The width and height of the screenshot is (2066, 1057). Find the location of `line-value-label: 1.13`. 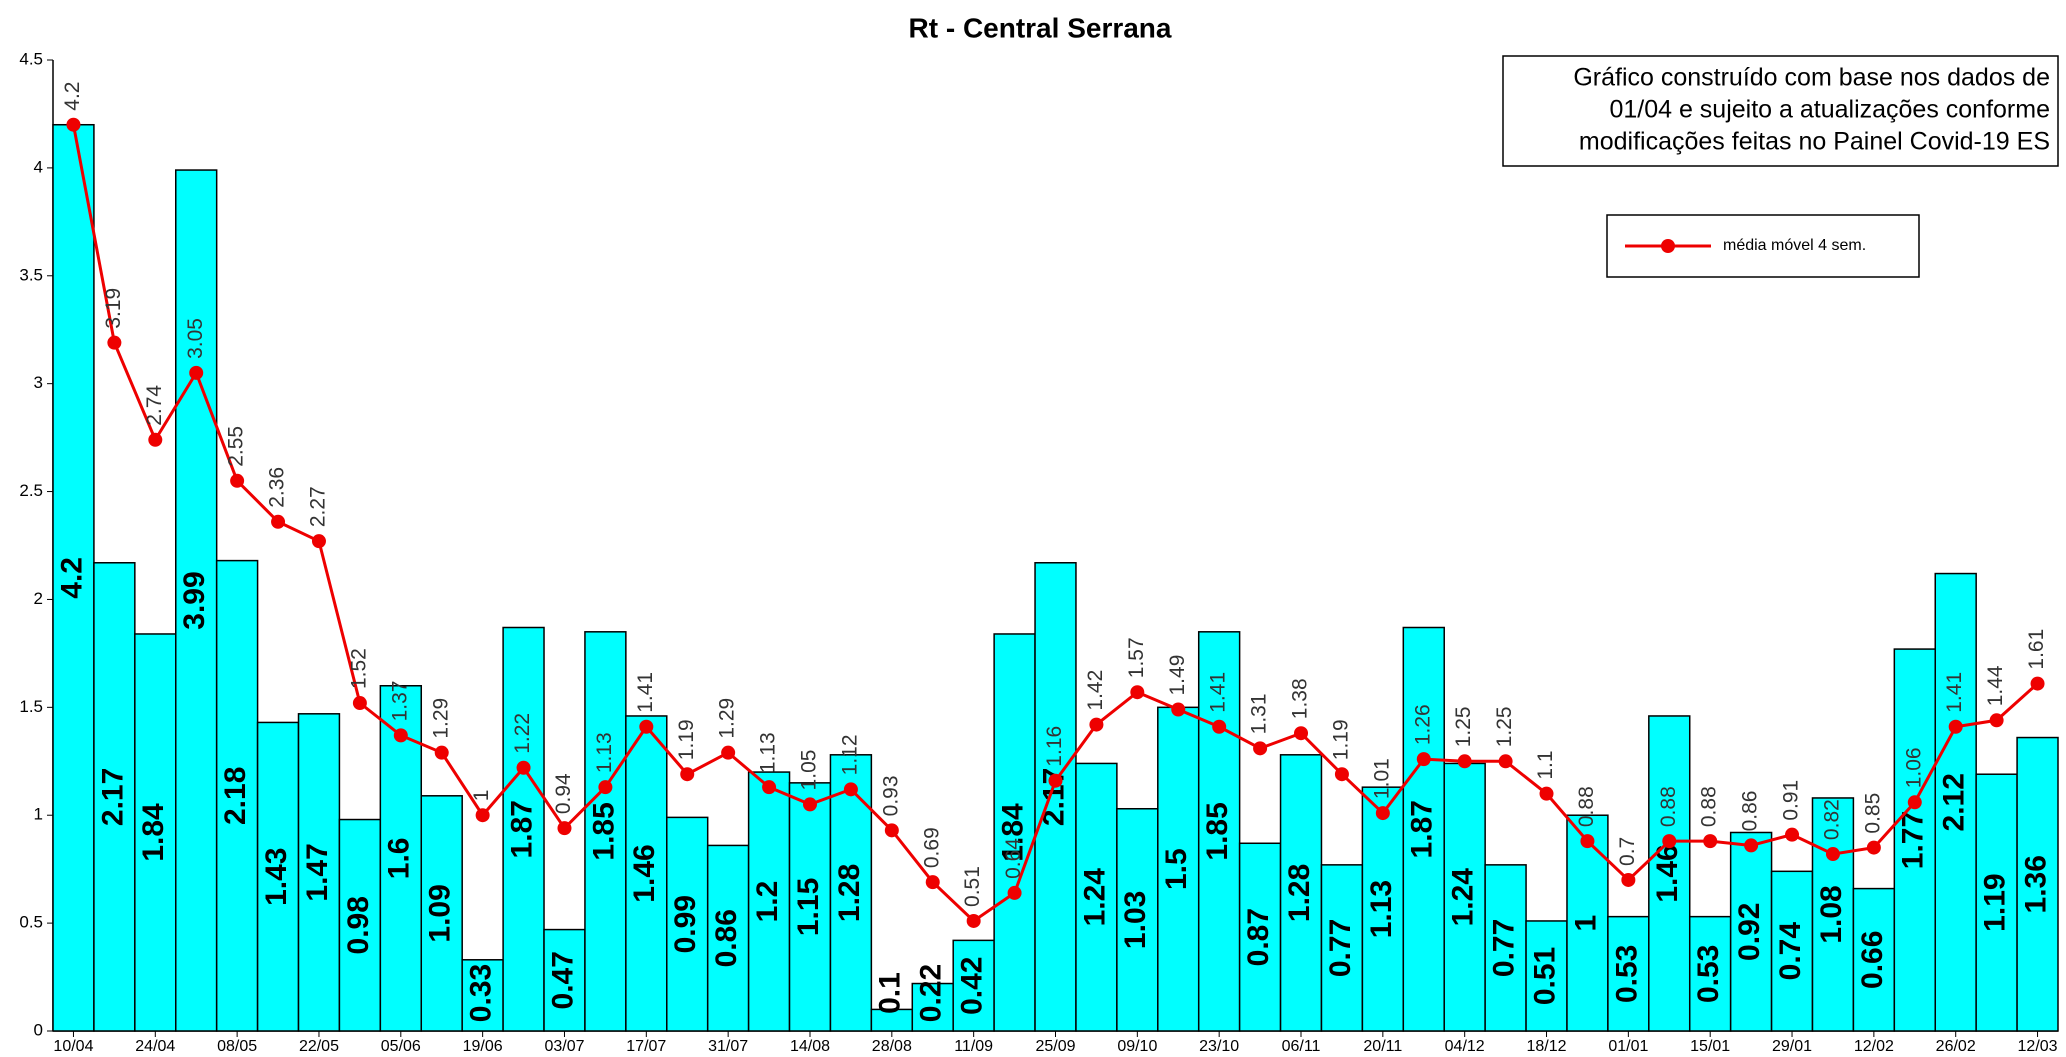

line-value-label: 1.13 is located at coordinates (768, 752).